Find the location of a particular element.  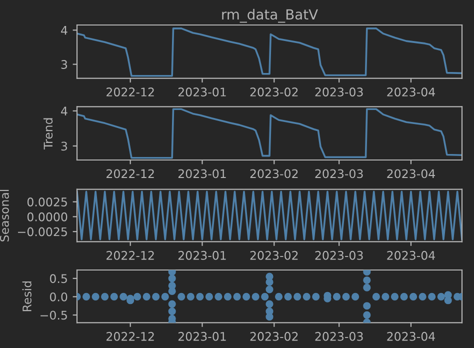

y-axis-title: Resid is located at coordinates (27, 296).